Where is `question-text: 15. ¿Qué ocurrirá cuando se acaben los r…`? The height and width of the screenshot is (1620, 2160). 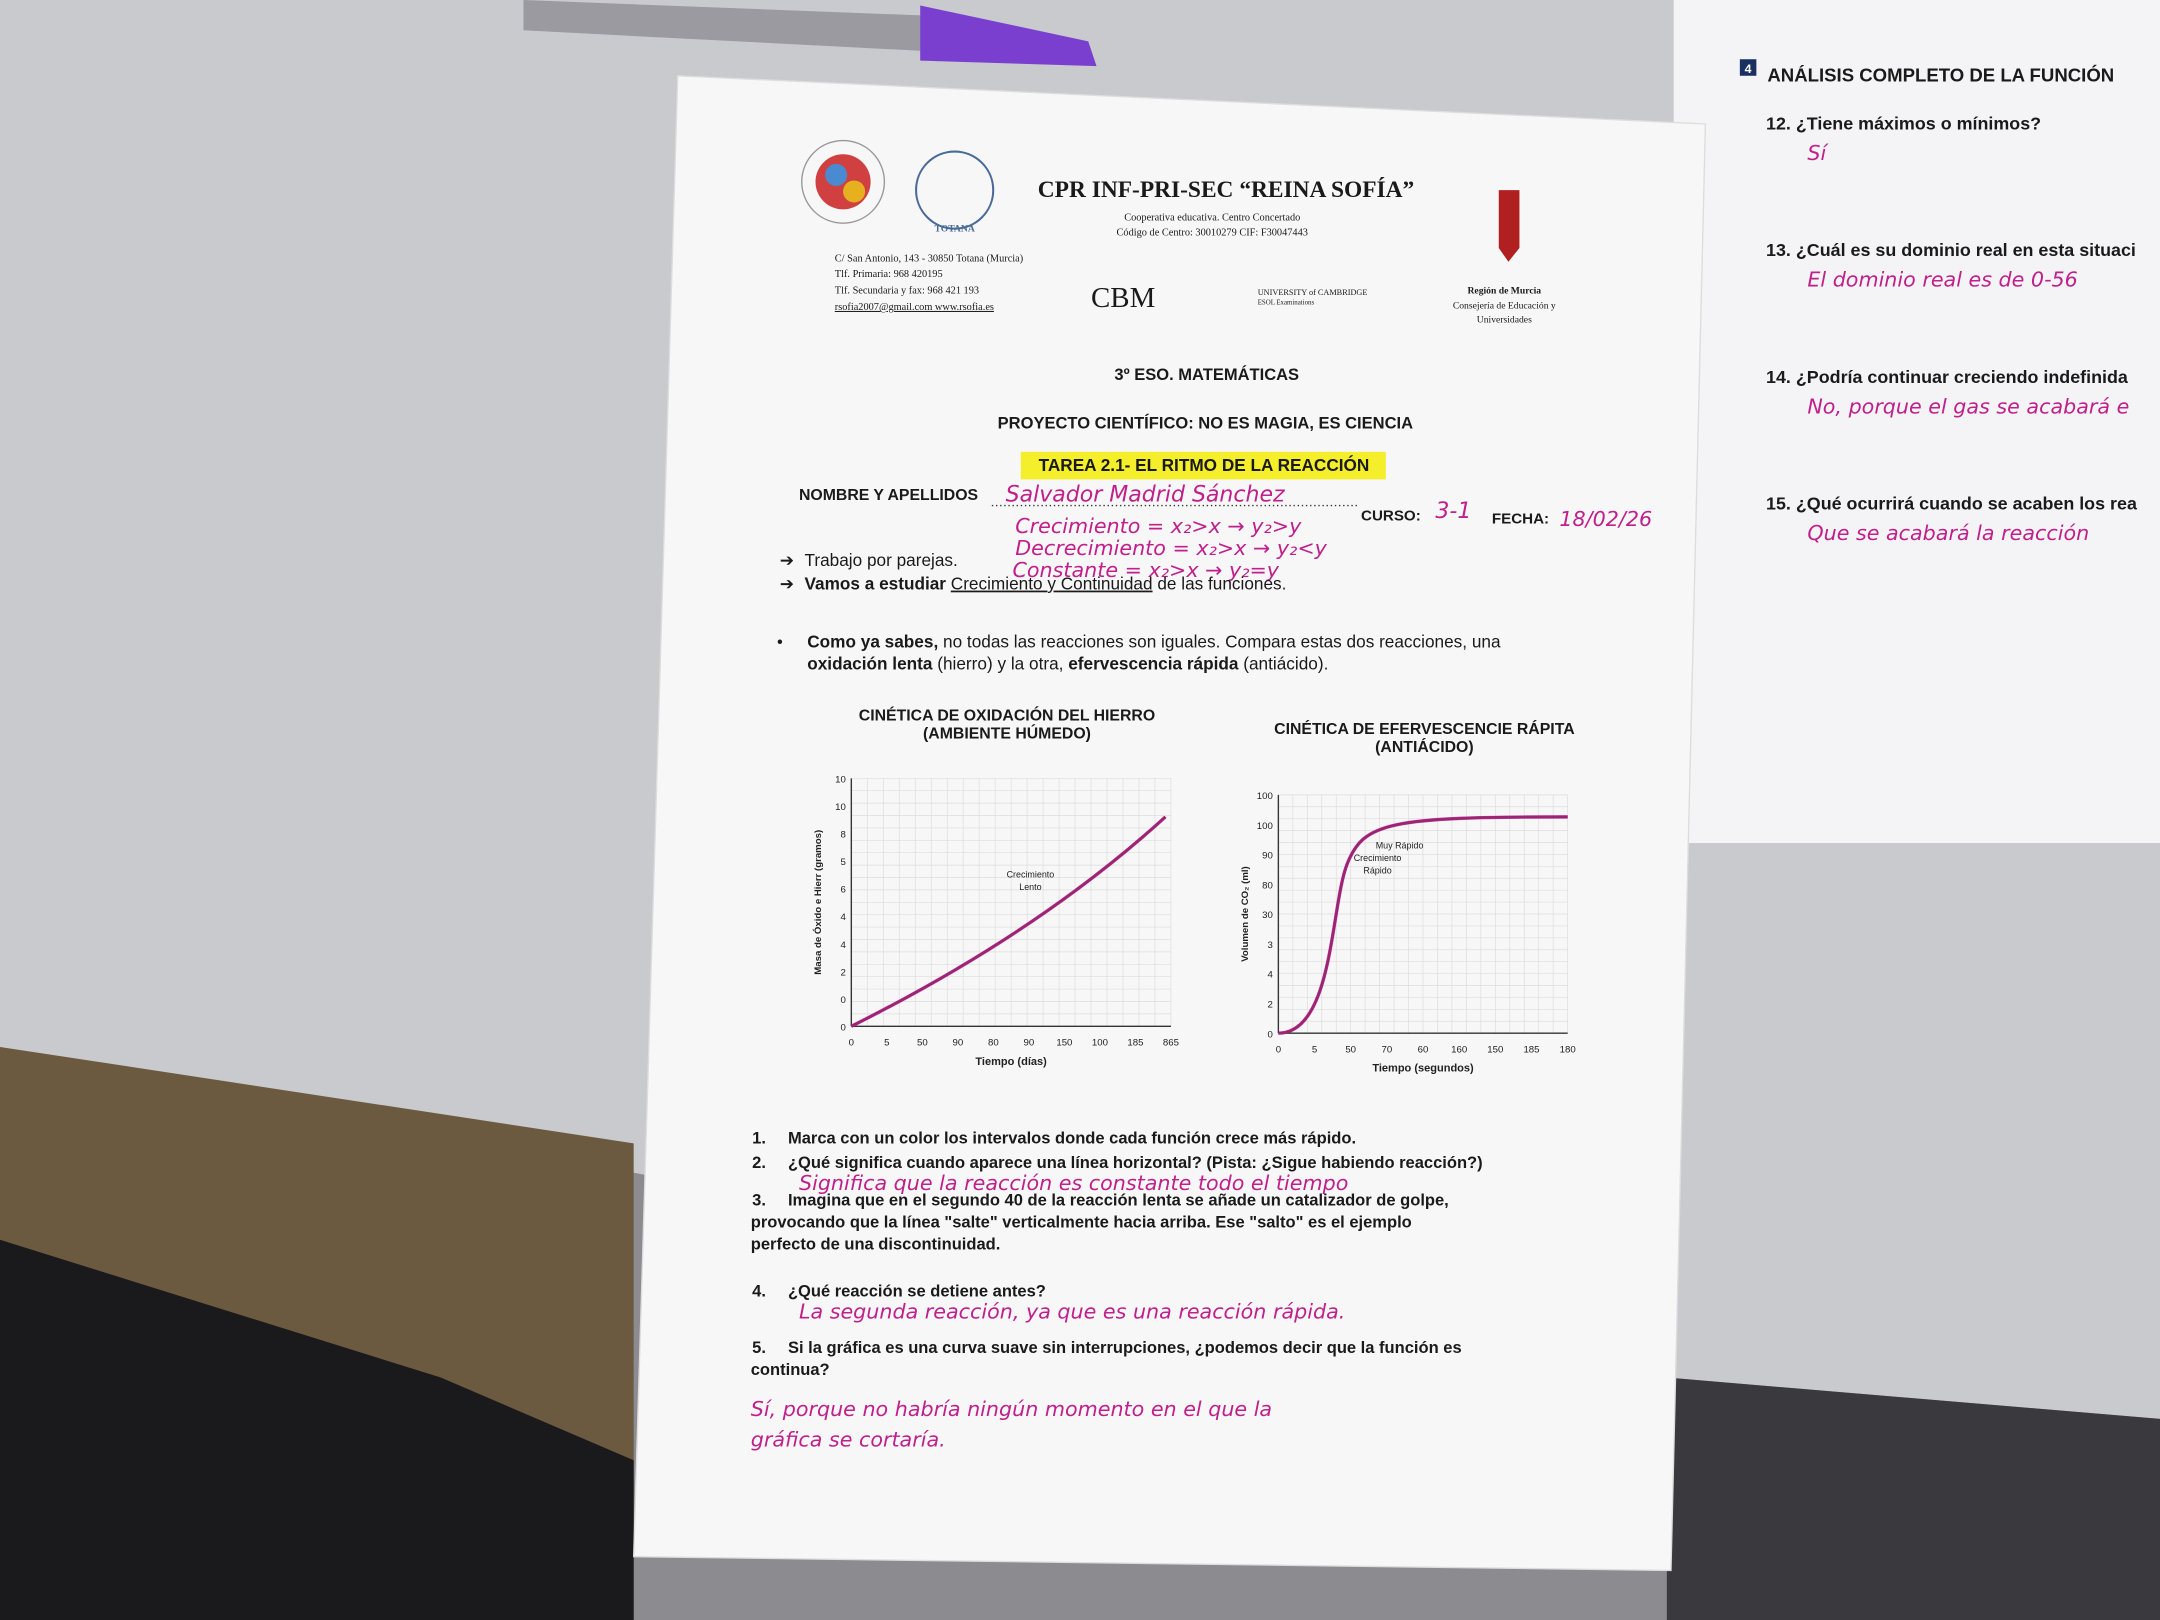
question-text: 15. ¿Qué ocurrirá cuando se acaben los r… is located at coordinates (1952, 504).